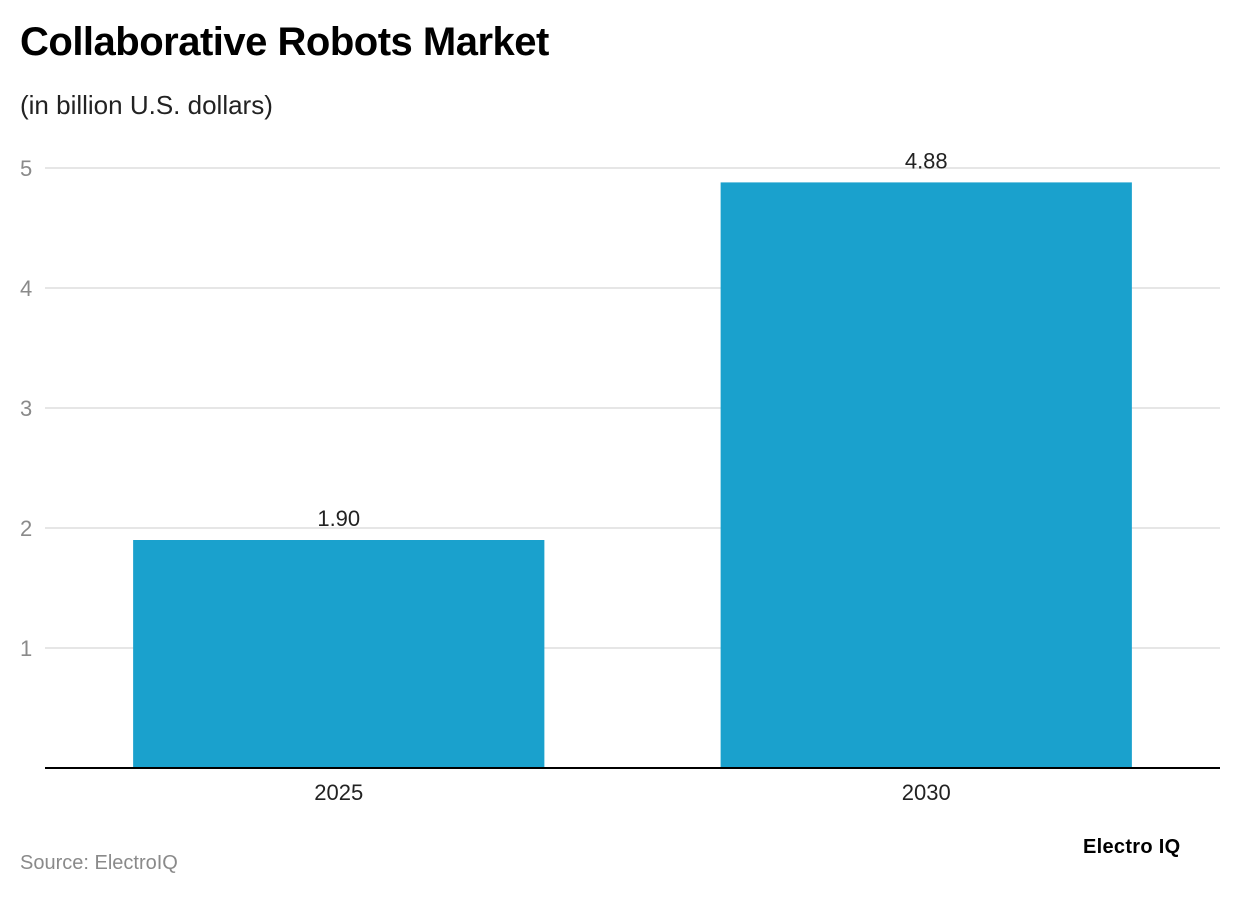 The width and height of the screenshot is (1240, 898). I want to click on y-tick-label: 1, so click(26, 648).